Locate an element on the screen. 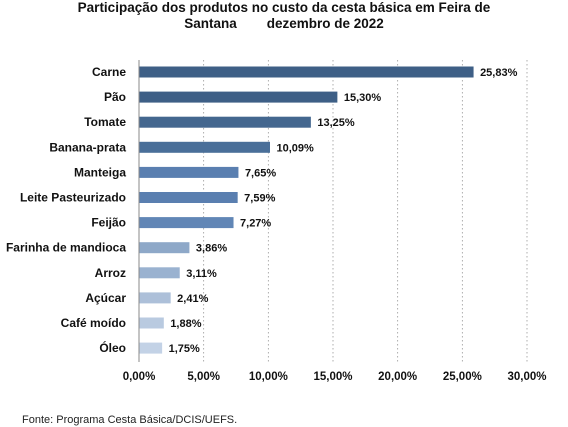  value-label-11: 1,75% is located at coordinates (184, 349).